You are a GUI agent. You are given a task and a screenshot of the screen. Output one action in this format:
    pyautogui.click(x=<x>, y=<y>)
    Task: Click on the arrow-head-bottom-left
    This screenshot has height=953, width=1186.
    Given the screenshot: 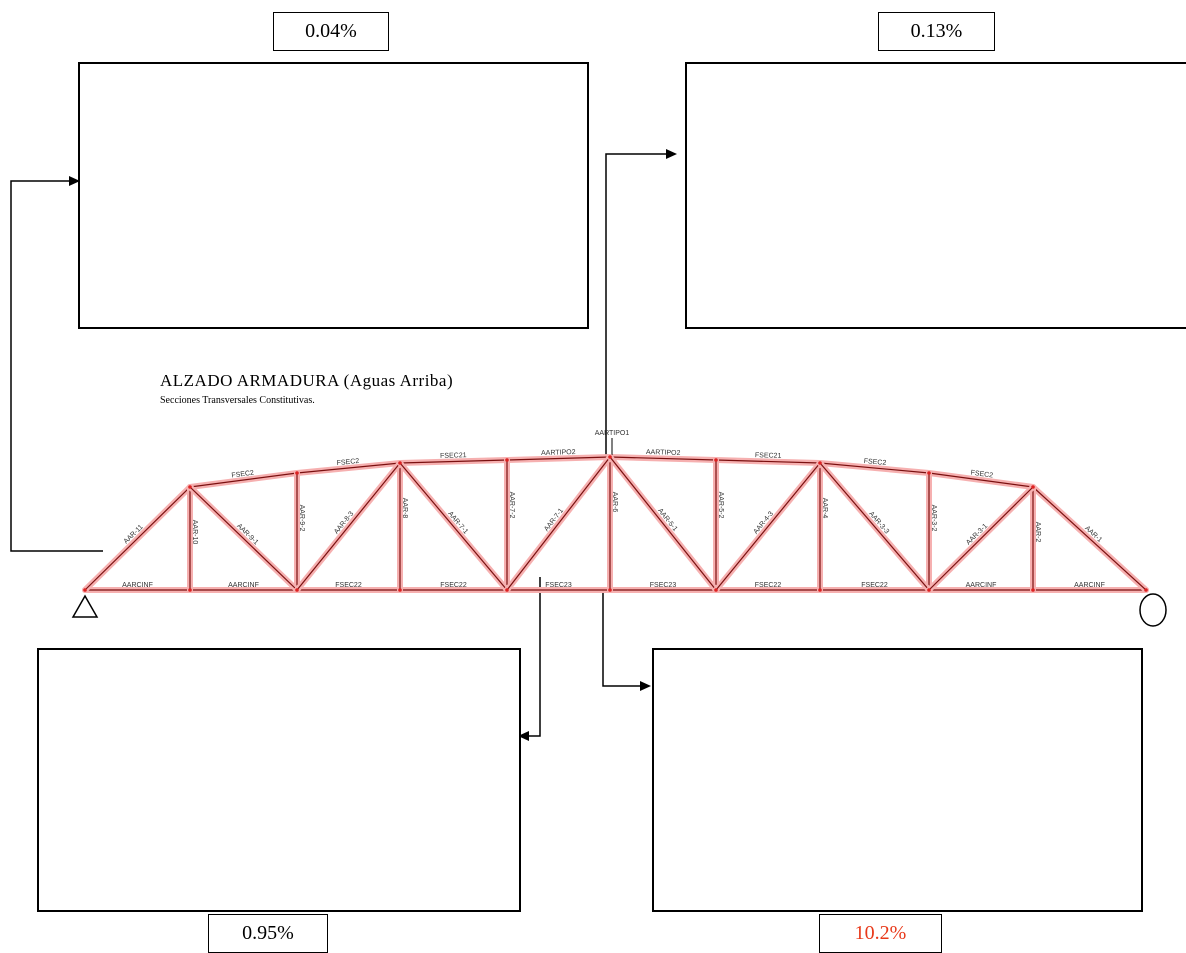 What is the action you would take?
    pyautogui.click(x=523, y=736)
    